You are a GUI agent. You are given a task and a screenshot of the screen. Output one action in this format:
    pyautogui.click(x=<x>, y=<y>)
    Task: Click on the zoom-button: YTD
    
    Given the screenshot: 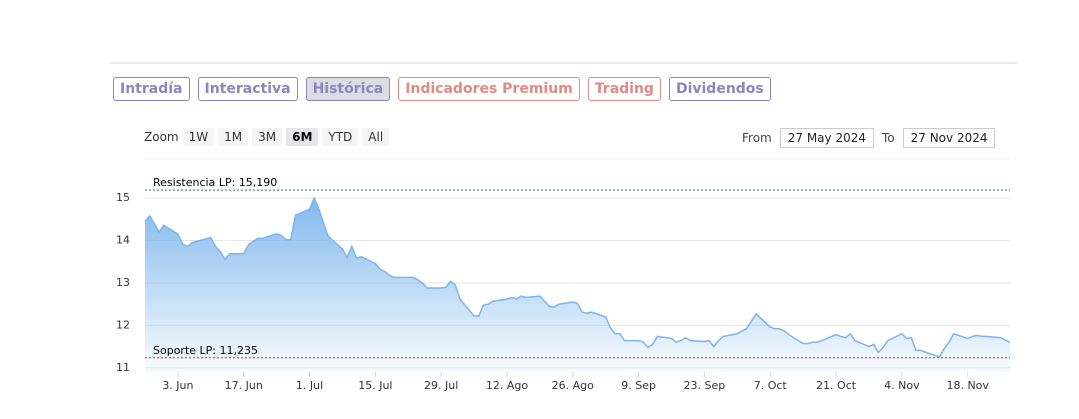 What is the action you would take?
    pyautogui.click(x=340, y=137)
    